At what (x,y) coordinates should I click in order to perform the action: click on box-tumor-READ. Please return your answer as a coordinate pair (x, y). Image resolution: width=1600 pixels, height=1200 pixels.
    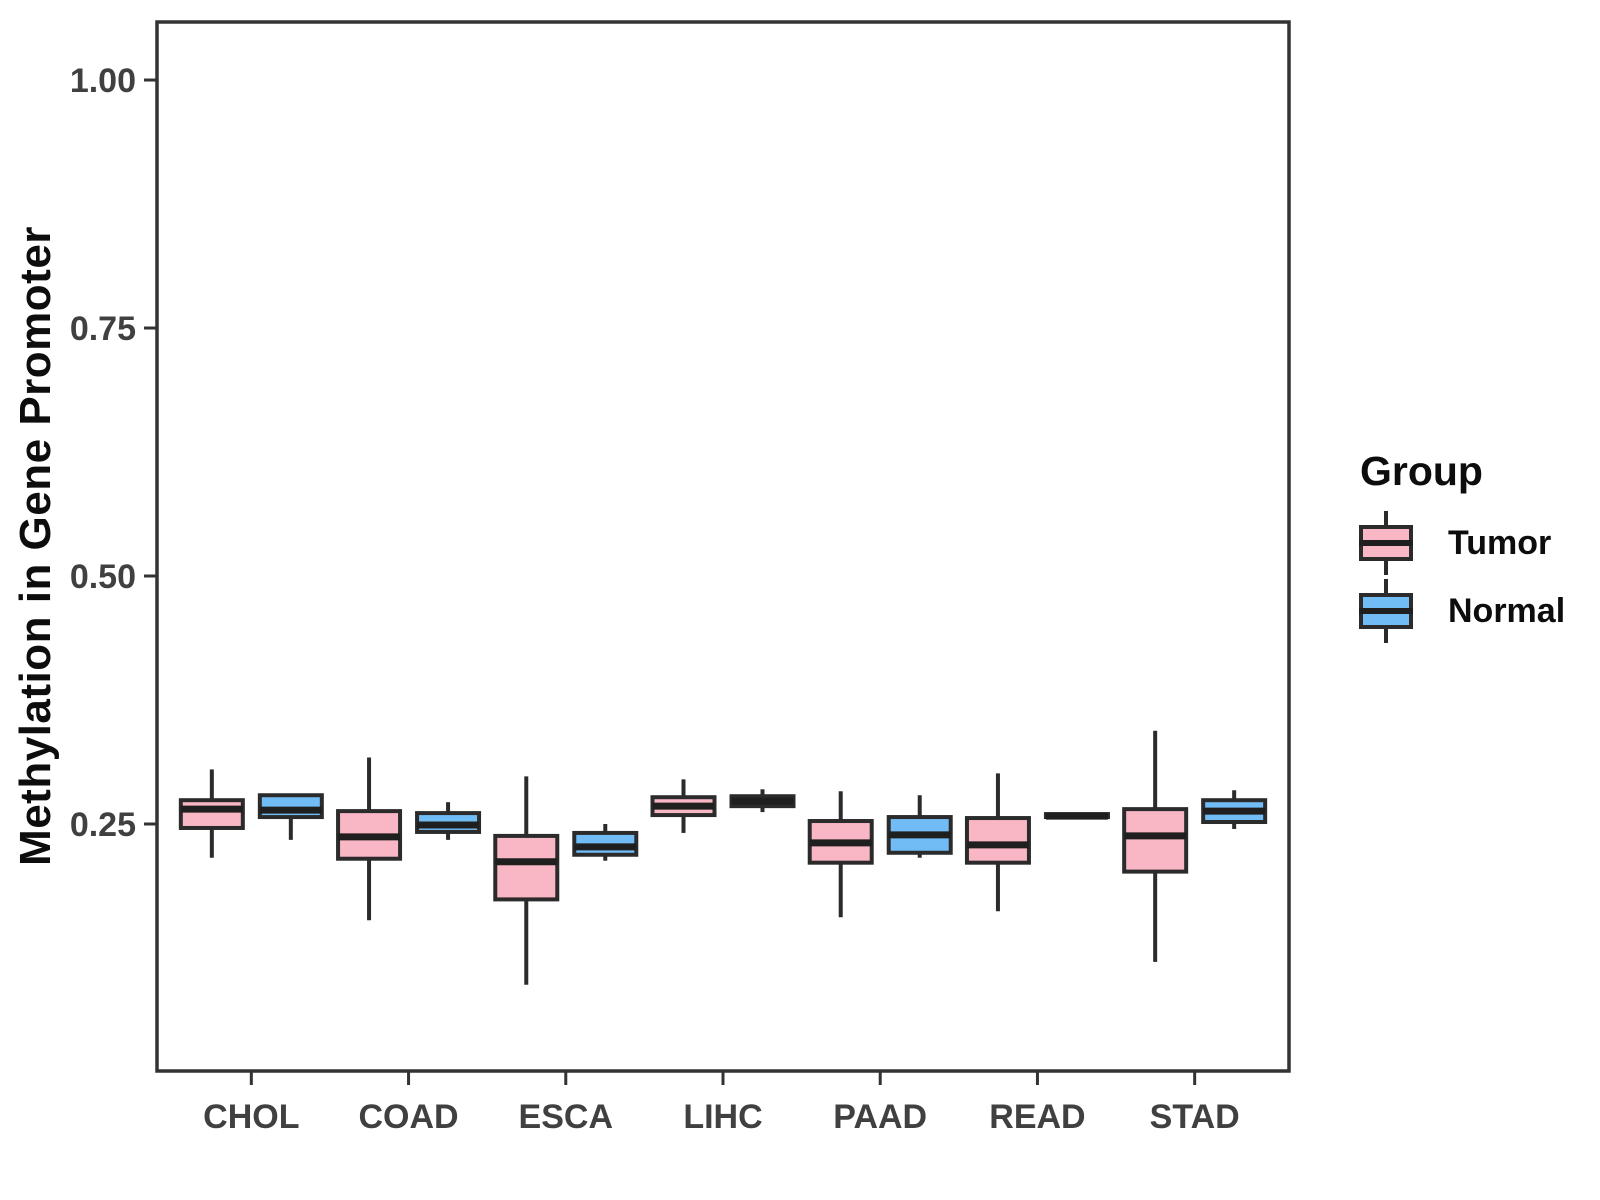
    Looking at the image, I should click on (997, 840).